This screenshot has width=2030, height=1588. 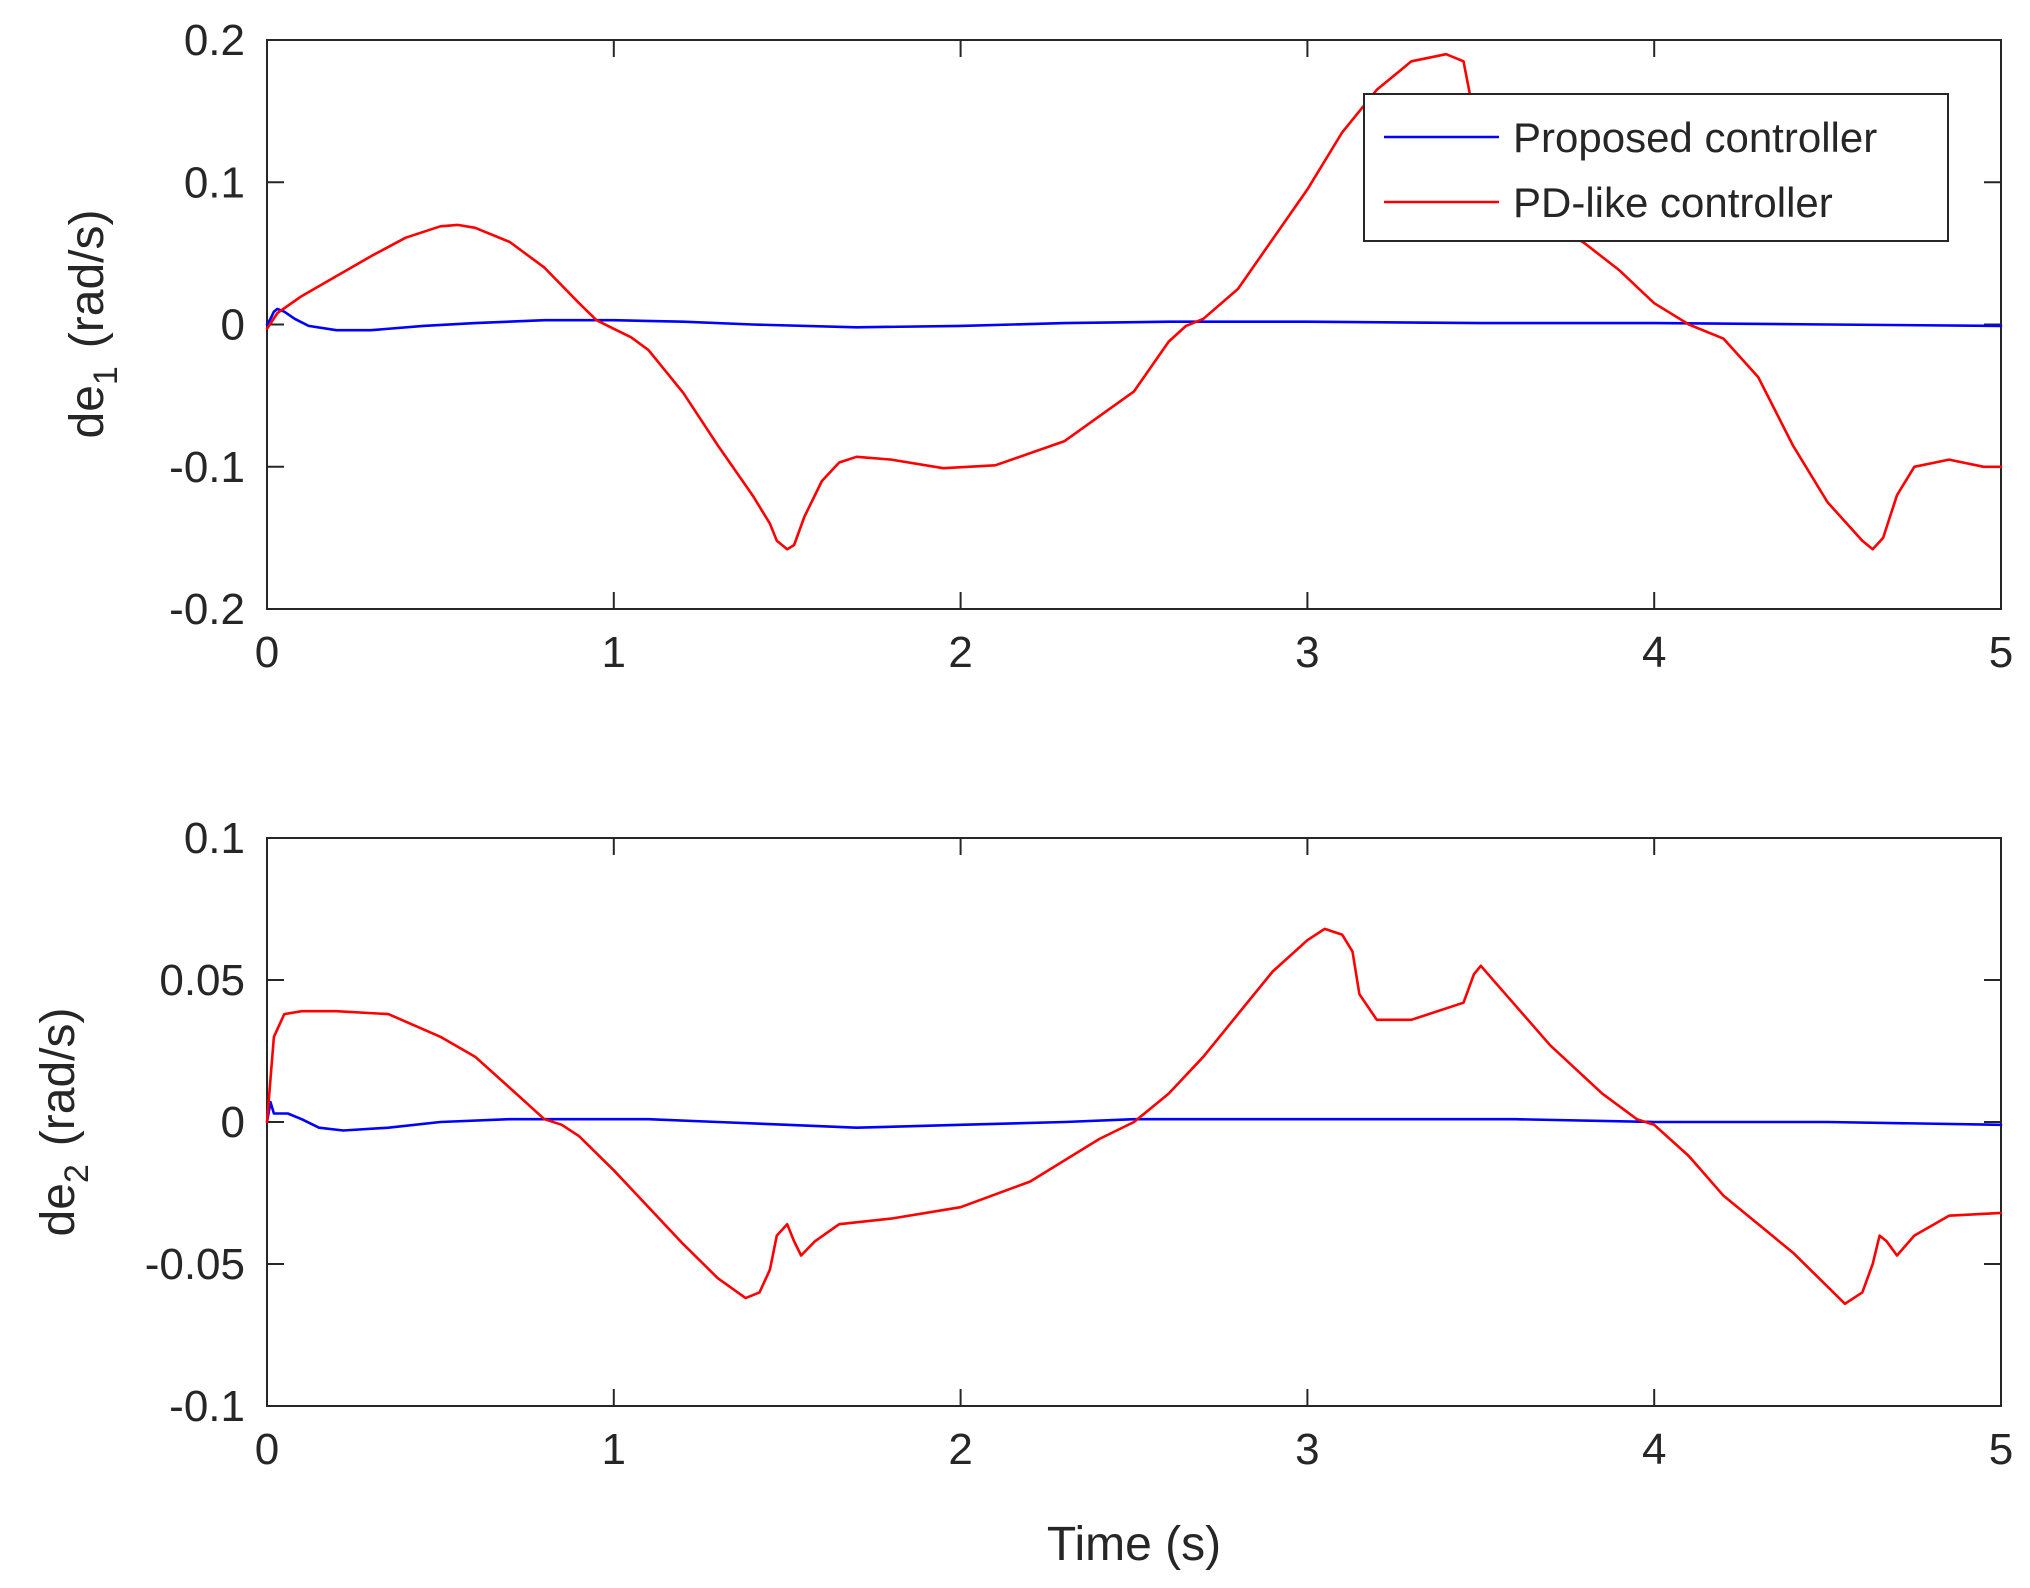 What do you see at coordinates (87, 411) in the screenshot?
I see `subplot-1-ylabel-base: de` at bounding box center [87, 411].